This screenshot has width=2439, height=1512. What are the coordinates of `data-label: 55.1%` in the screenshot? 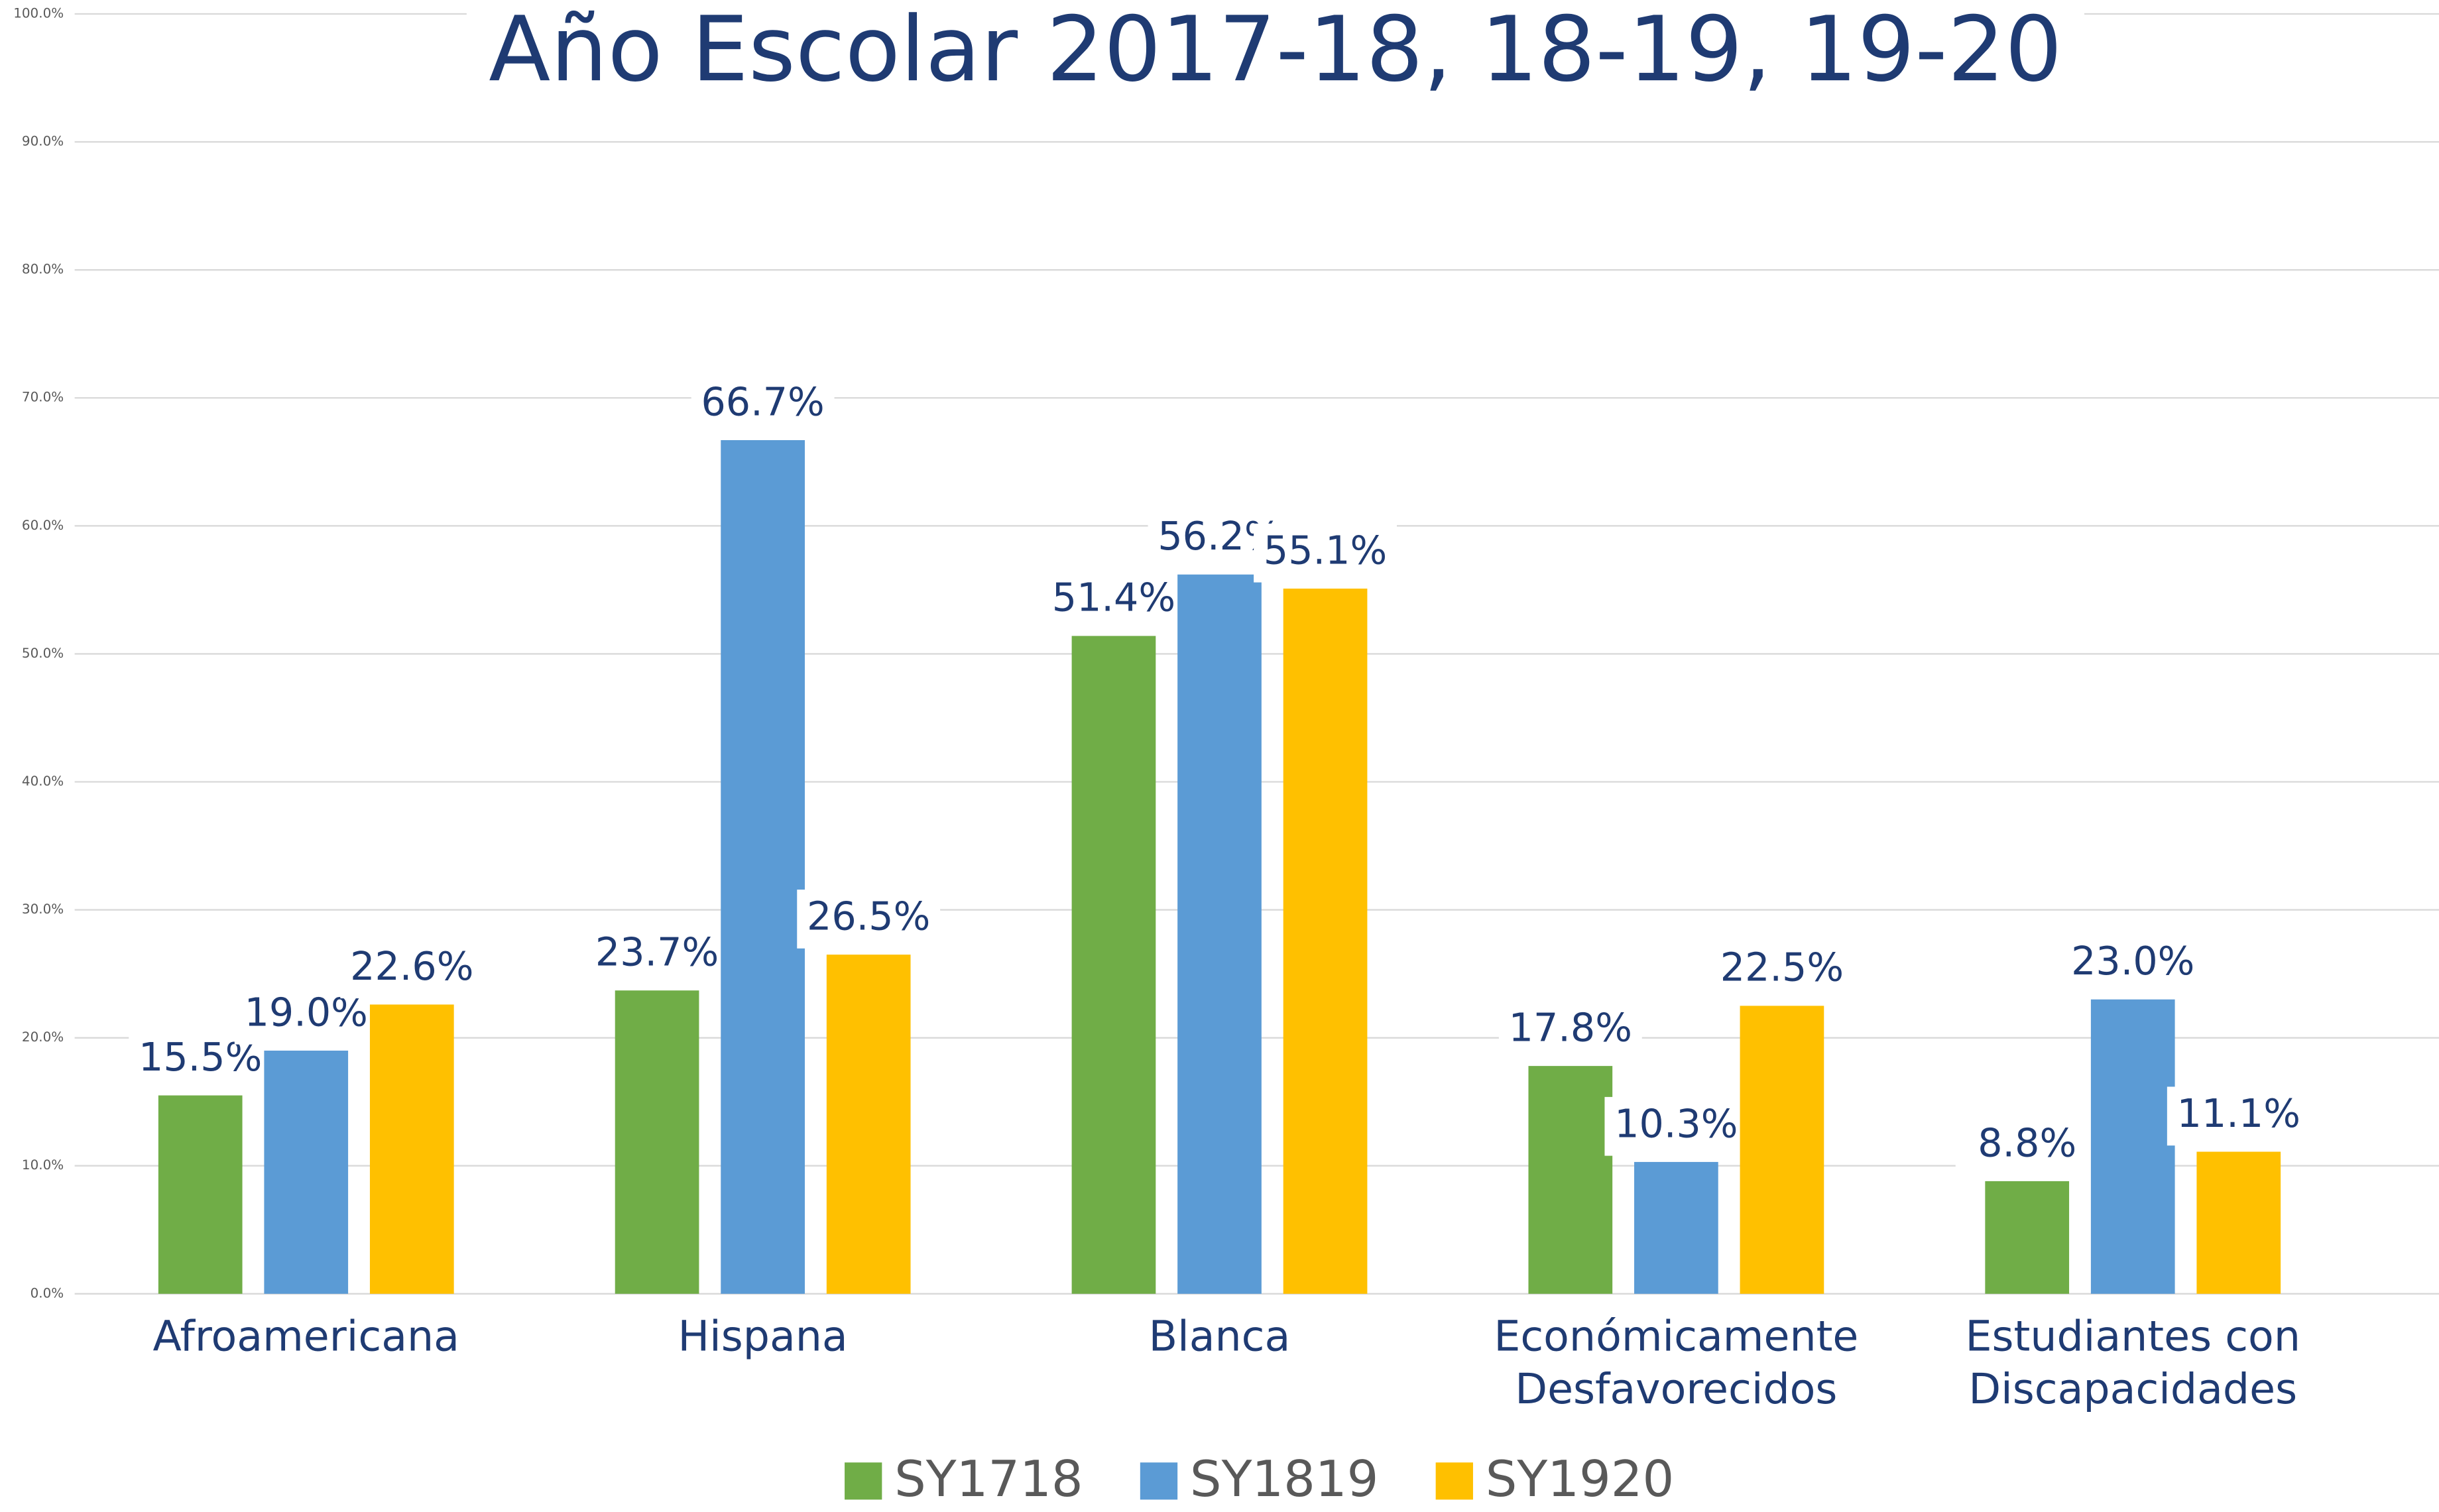 It's located at (1325, 550).